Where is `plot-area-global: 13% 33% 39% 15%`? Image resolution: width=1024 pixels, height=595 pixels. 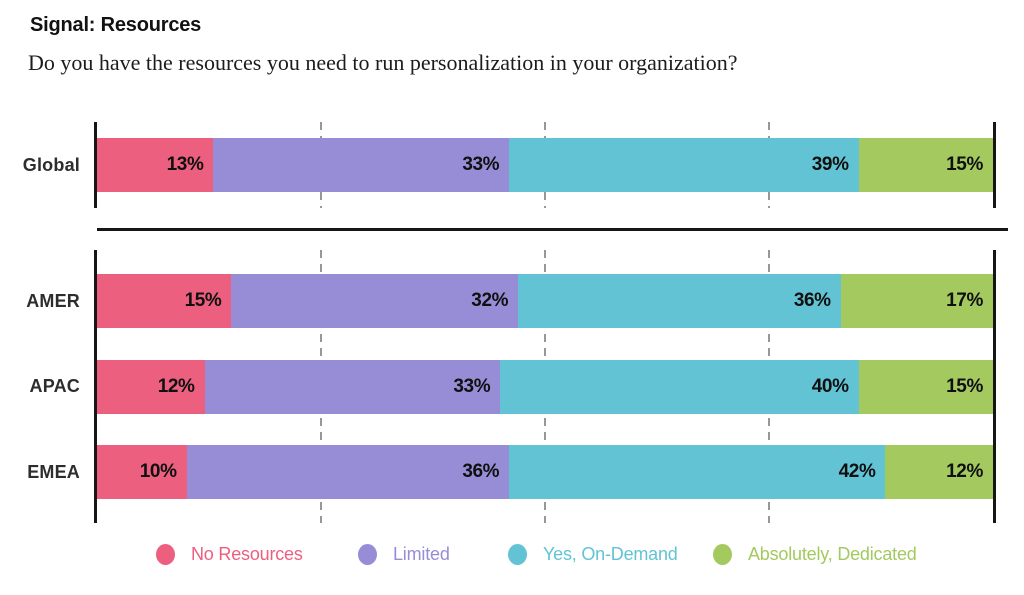
plot-area-global: 13% 33% 39% 15% is located at coordinates (545, 165).